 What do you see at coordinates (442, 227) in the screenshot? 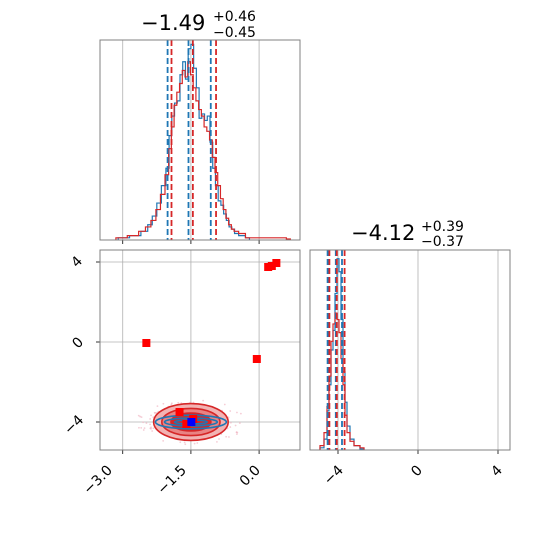
I see `param2-title-plus: +0.39` at bounding box center [442, 227].